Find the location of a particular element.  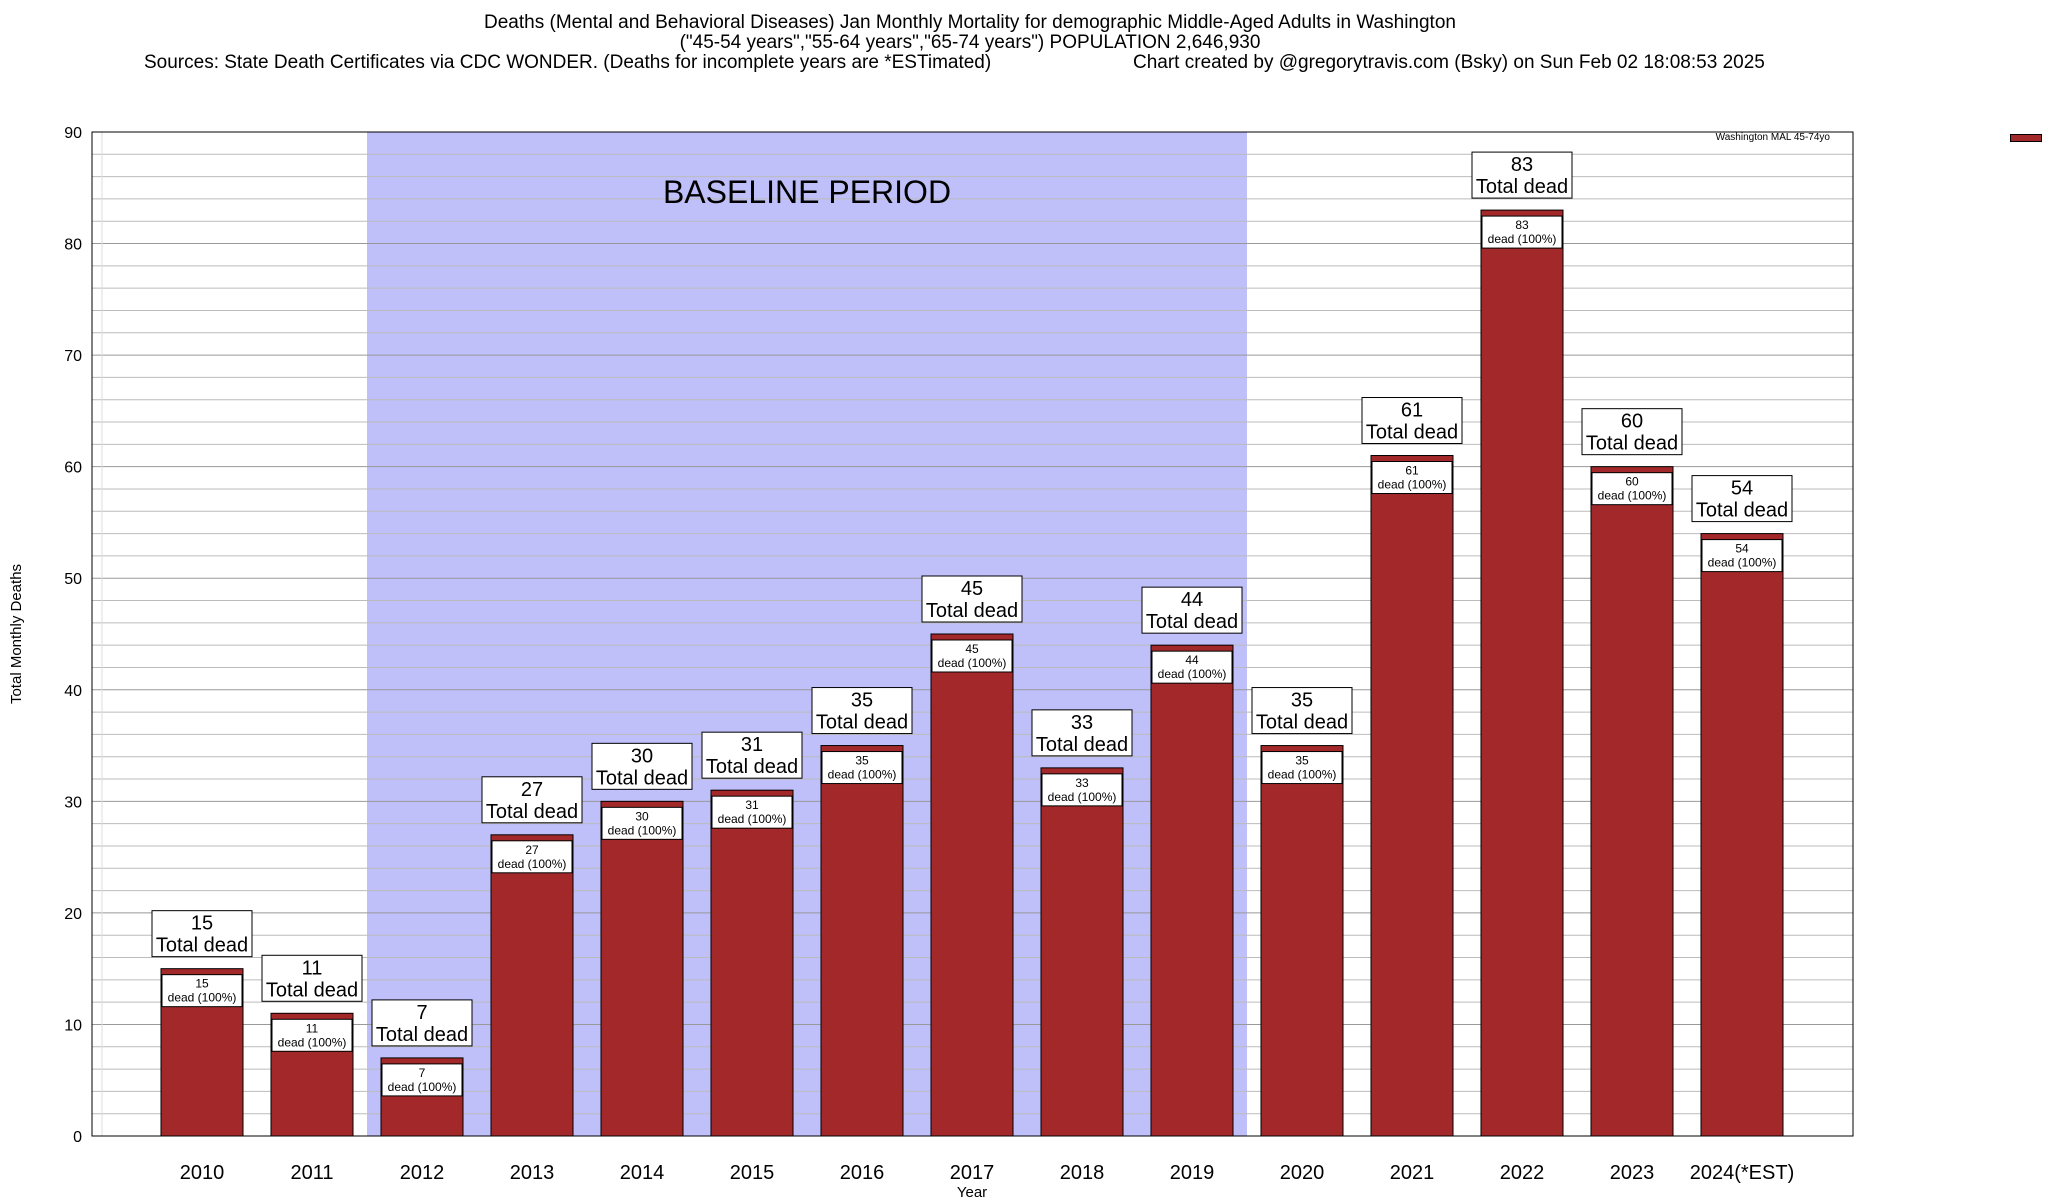

y-tick-label: 20 is located at coordinates (73, 914).